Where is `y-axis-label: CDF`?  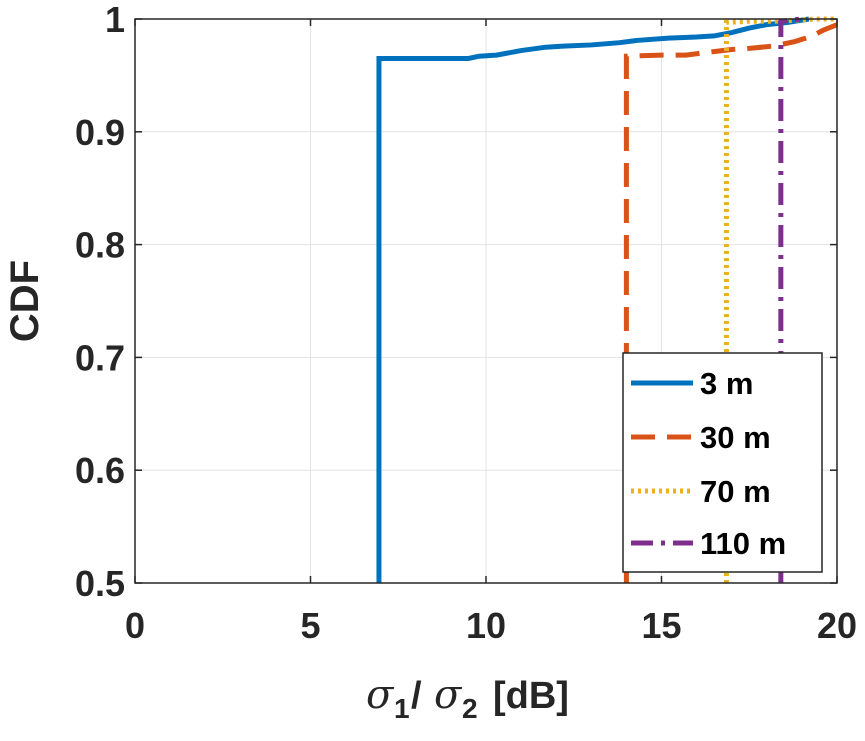 y-axis-label: CDF is located at coordinates (25, 301).